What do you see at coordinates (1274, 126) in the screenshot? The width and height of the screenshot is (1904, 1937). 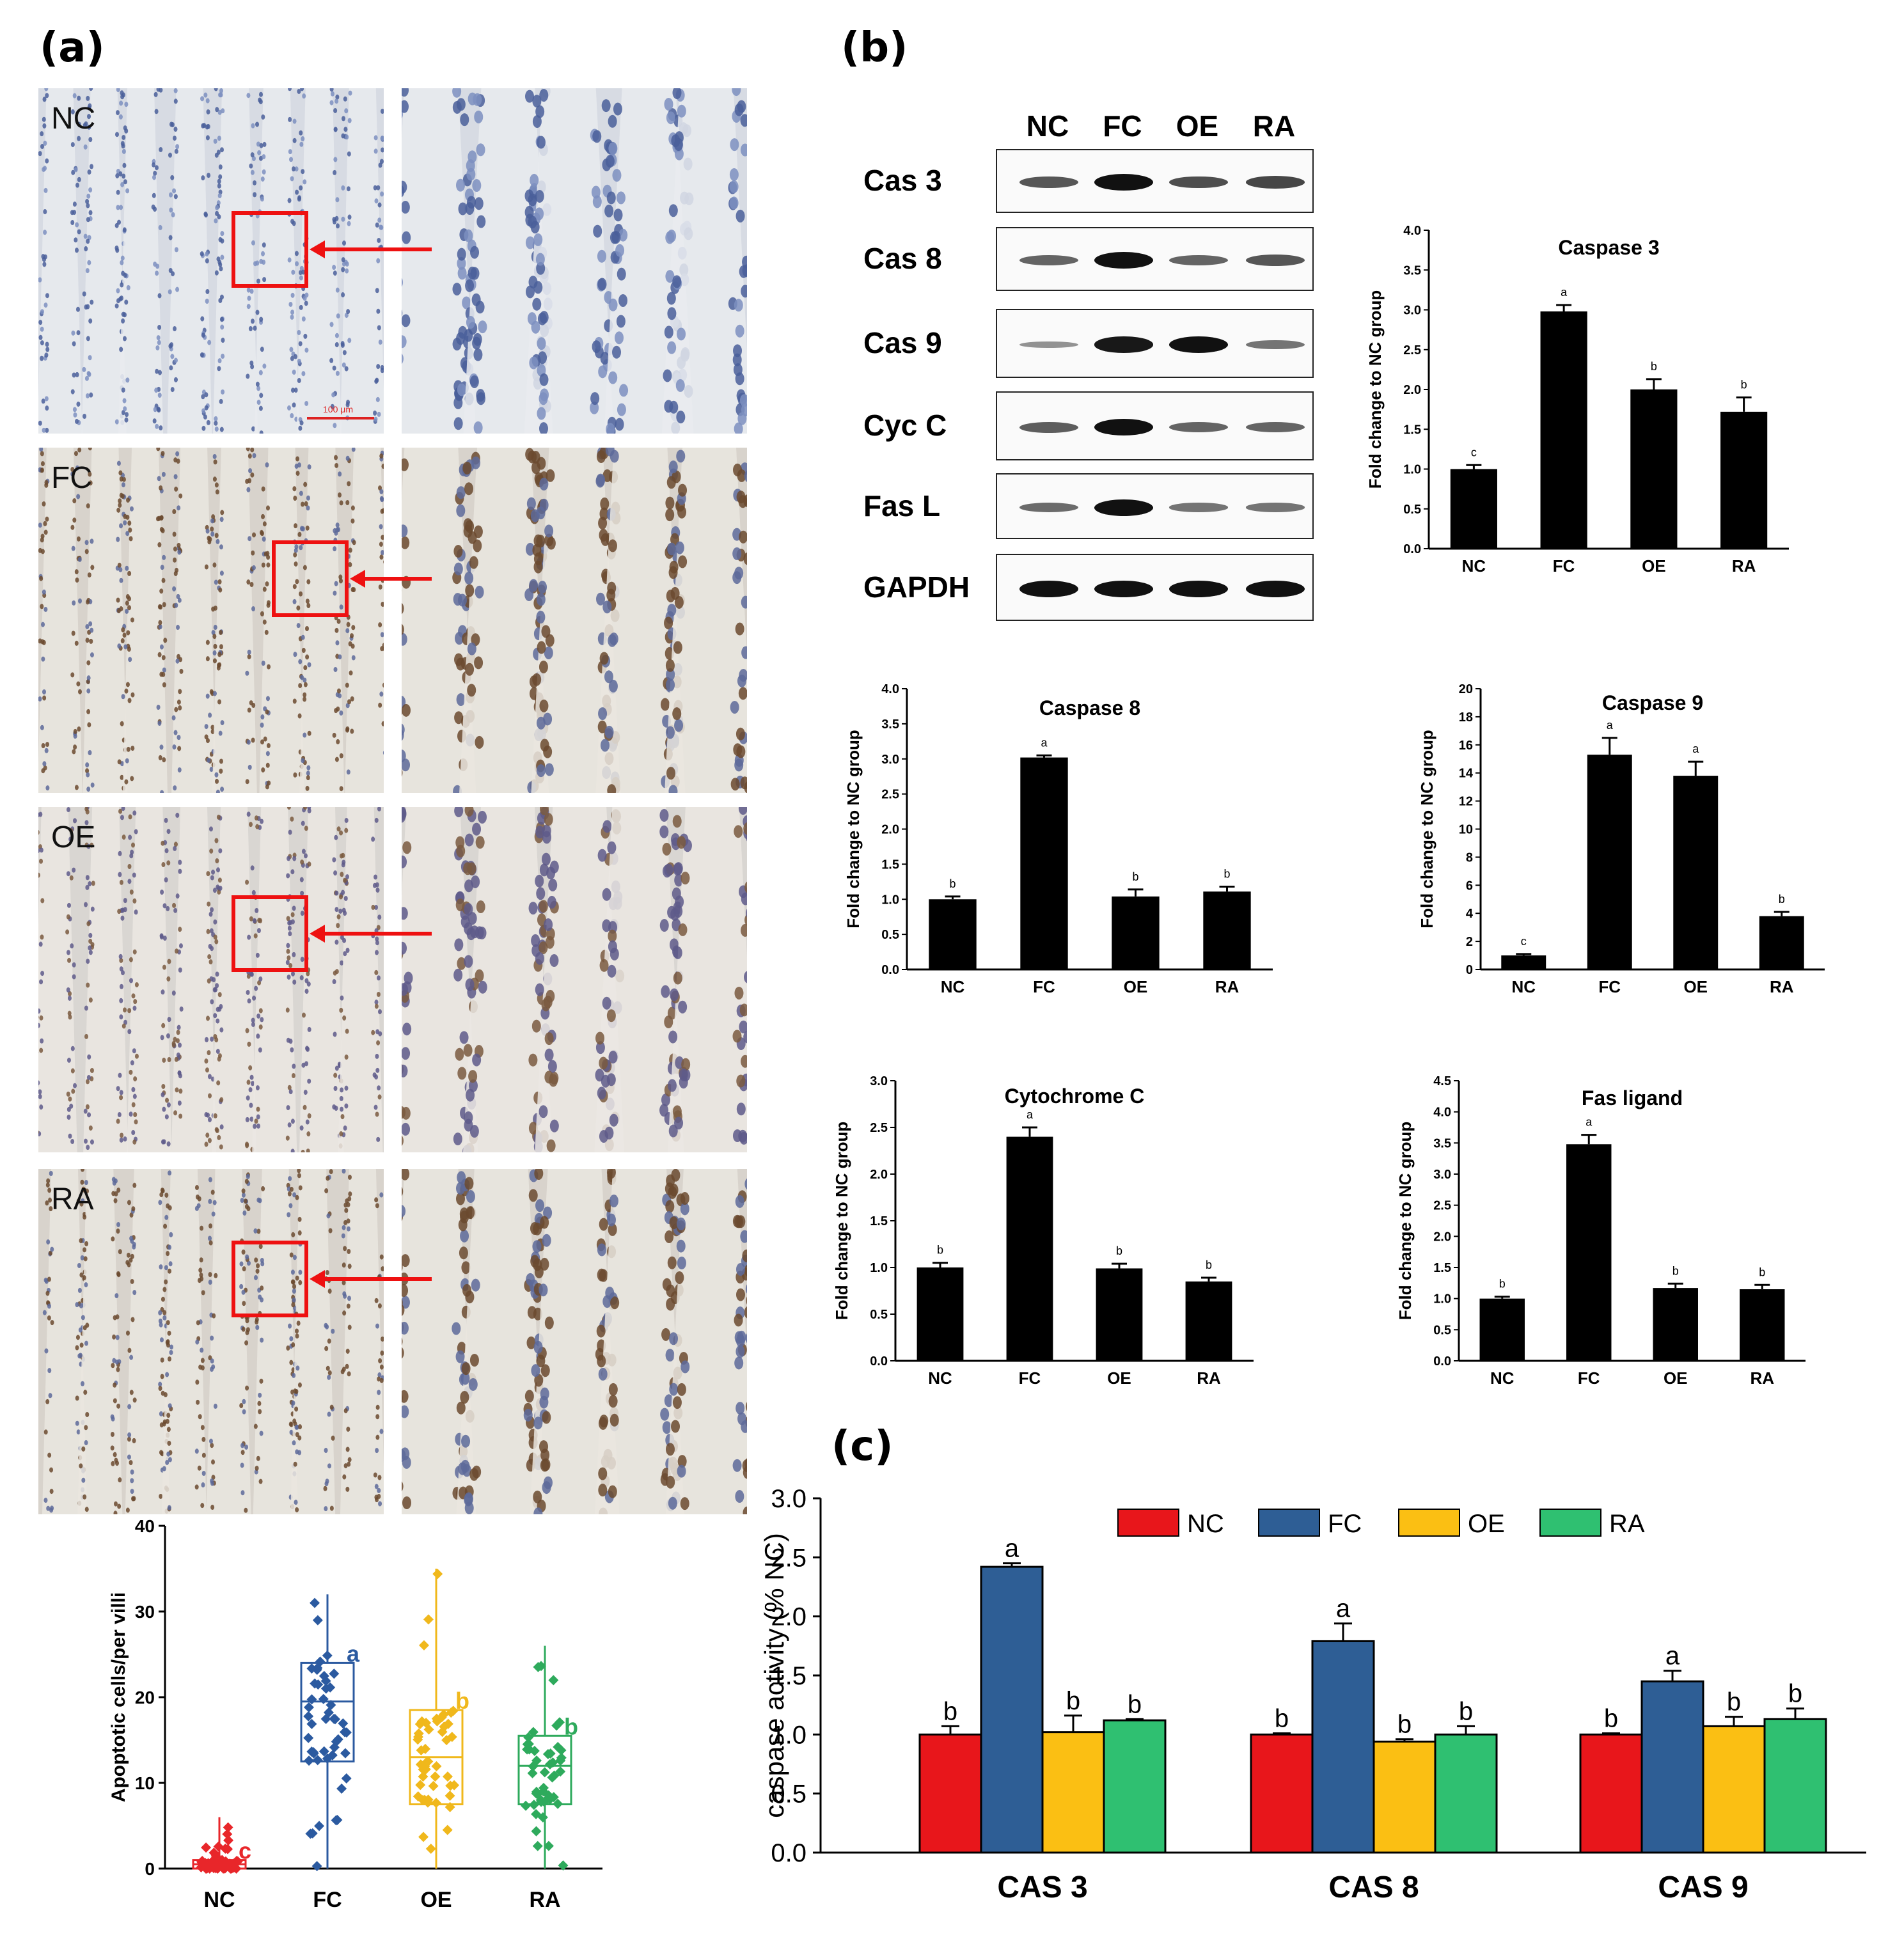 I see `blot-lane-label: RA` at bounding box center [1274, 126].